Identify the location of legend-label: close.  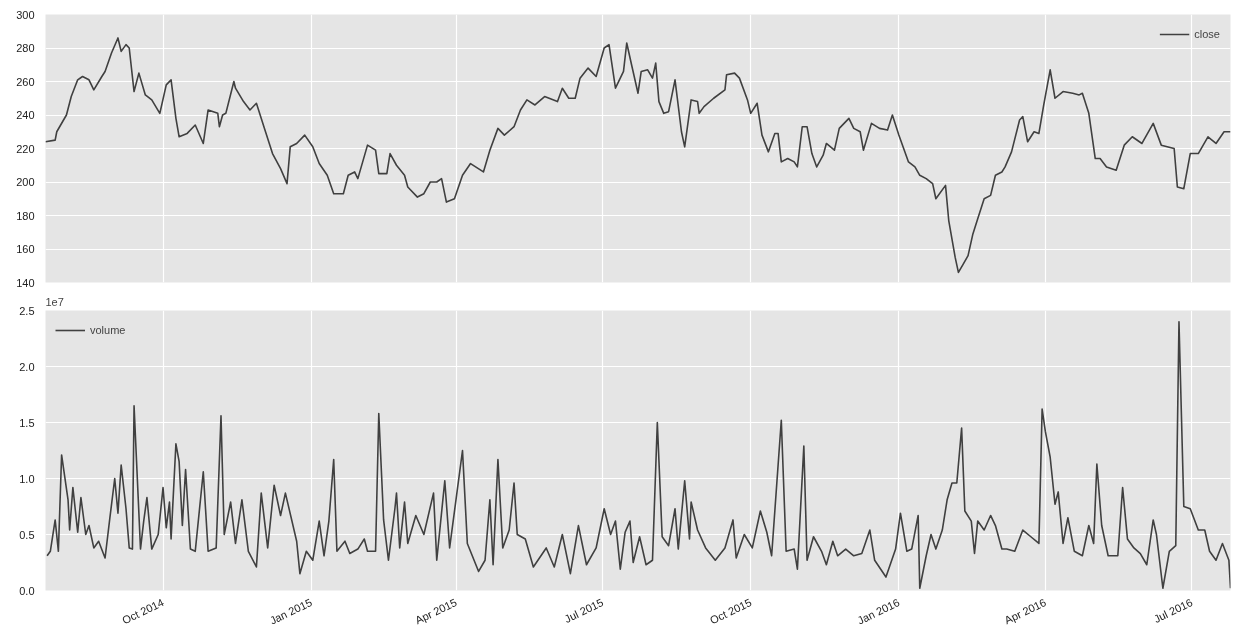
(1207, 34).